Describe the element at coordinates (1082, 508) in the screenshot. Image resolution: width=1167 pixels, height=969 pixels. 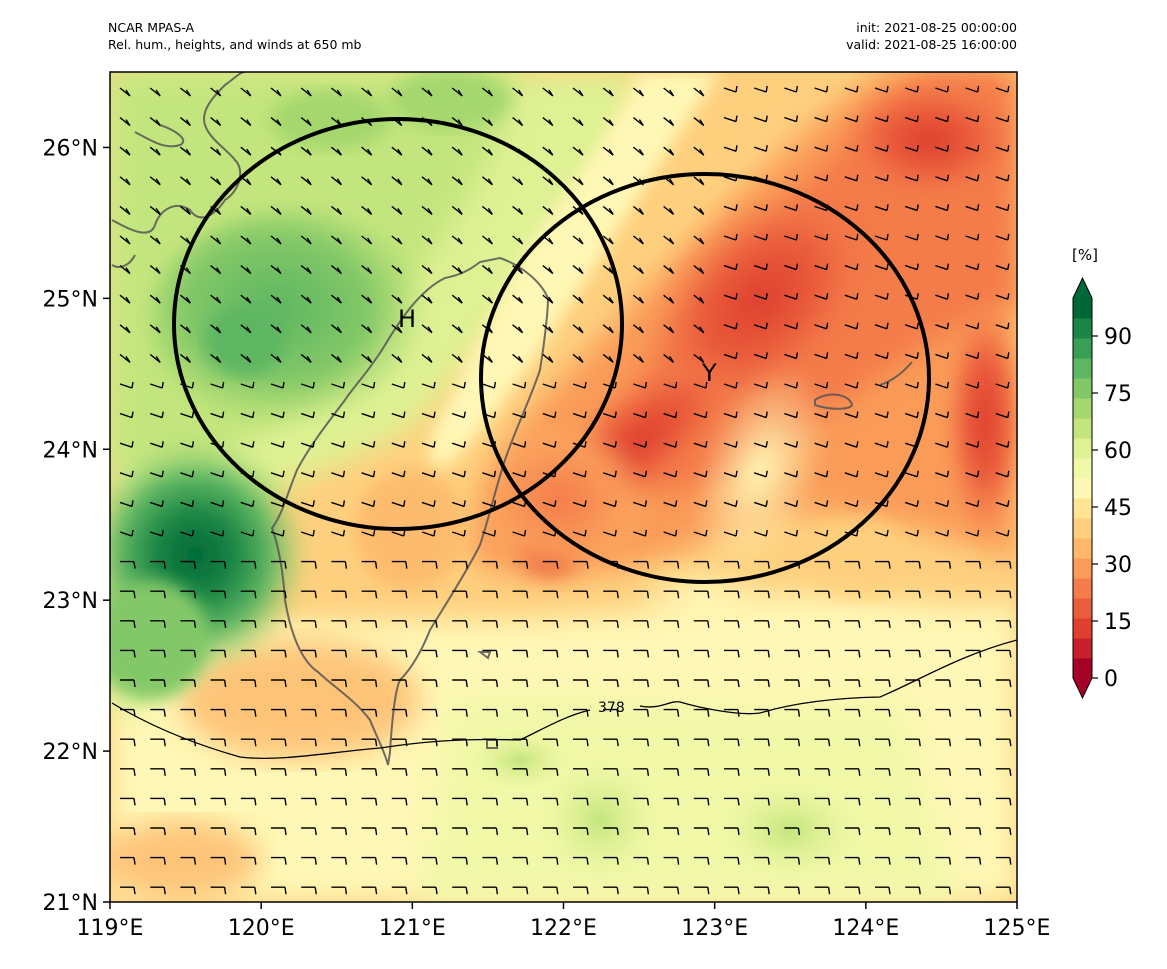
I see `colorbar-segment` at that location.